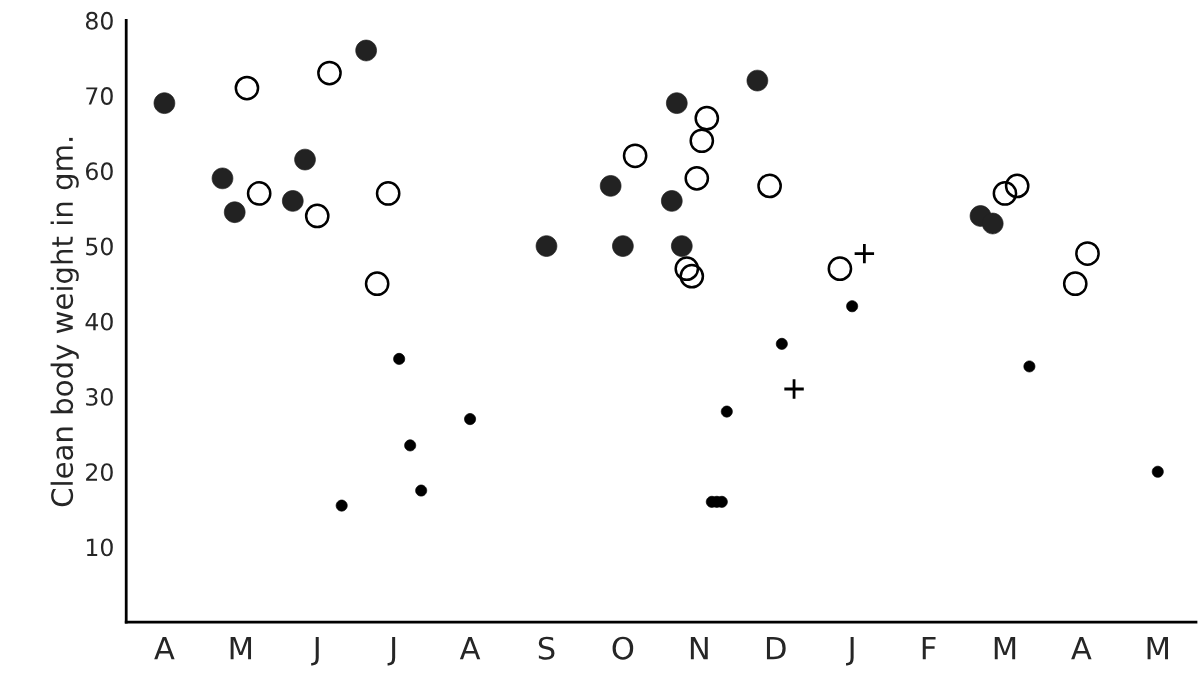 The height and width of the screenshot is (680, 1202). Describe the element at coordinates (99, 472) in the screenshot. I see `y-tick-label: 20` at that location.